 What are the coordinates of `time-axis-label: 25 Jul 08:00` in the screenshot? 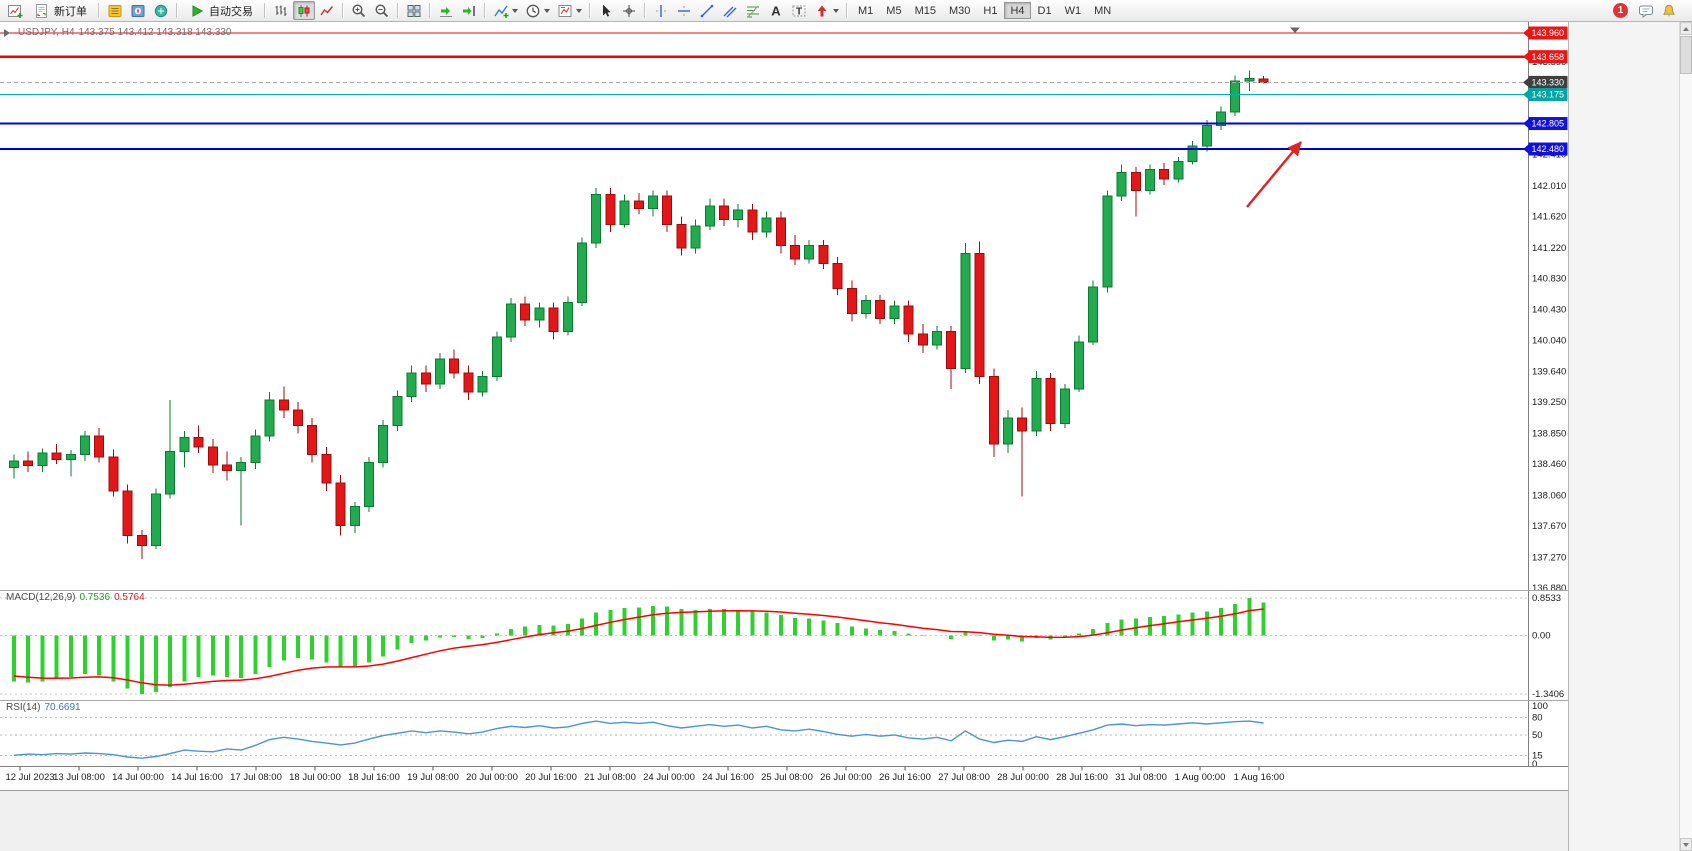 It's located at (787, 777).